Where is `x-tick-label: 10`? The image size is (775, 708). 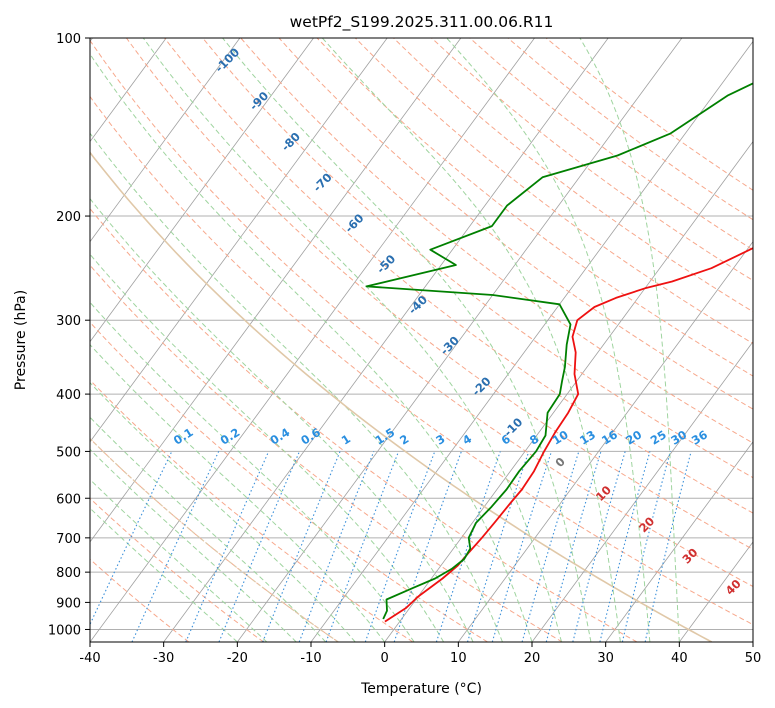 x-tick-label: 10 is located at coordinates (458, 658).